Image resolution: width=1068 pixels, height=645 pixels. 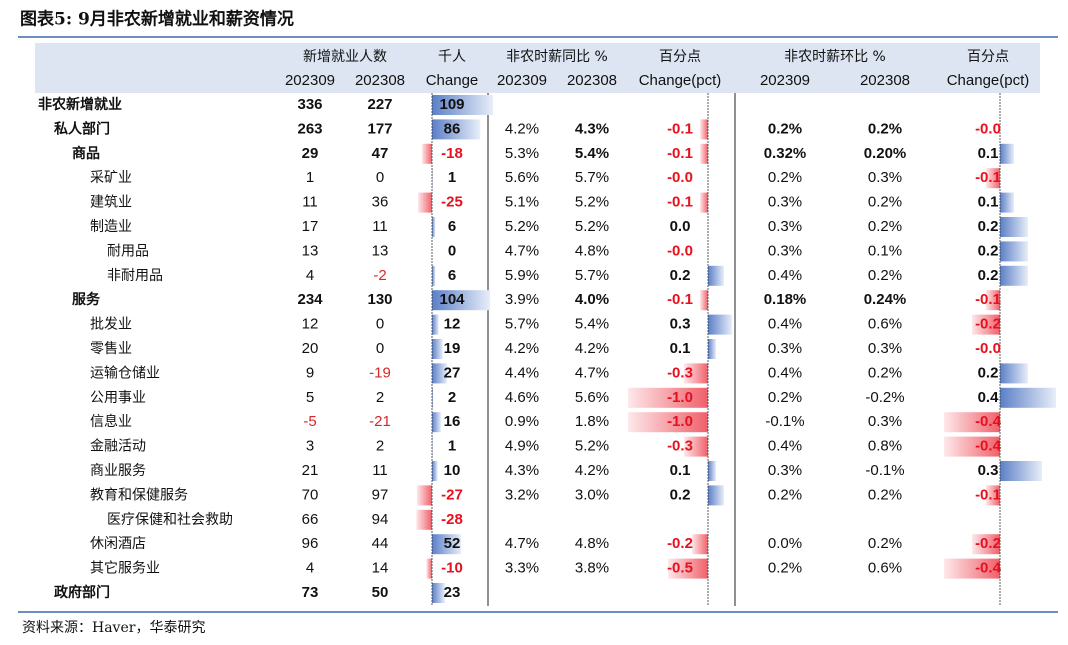 I want to click on cell: 36, so click(x=380, y=202).